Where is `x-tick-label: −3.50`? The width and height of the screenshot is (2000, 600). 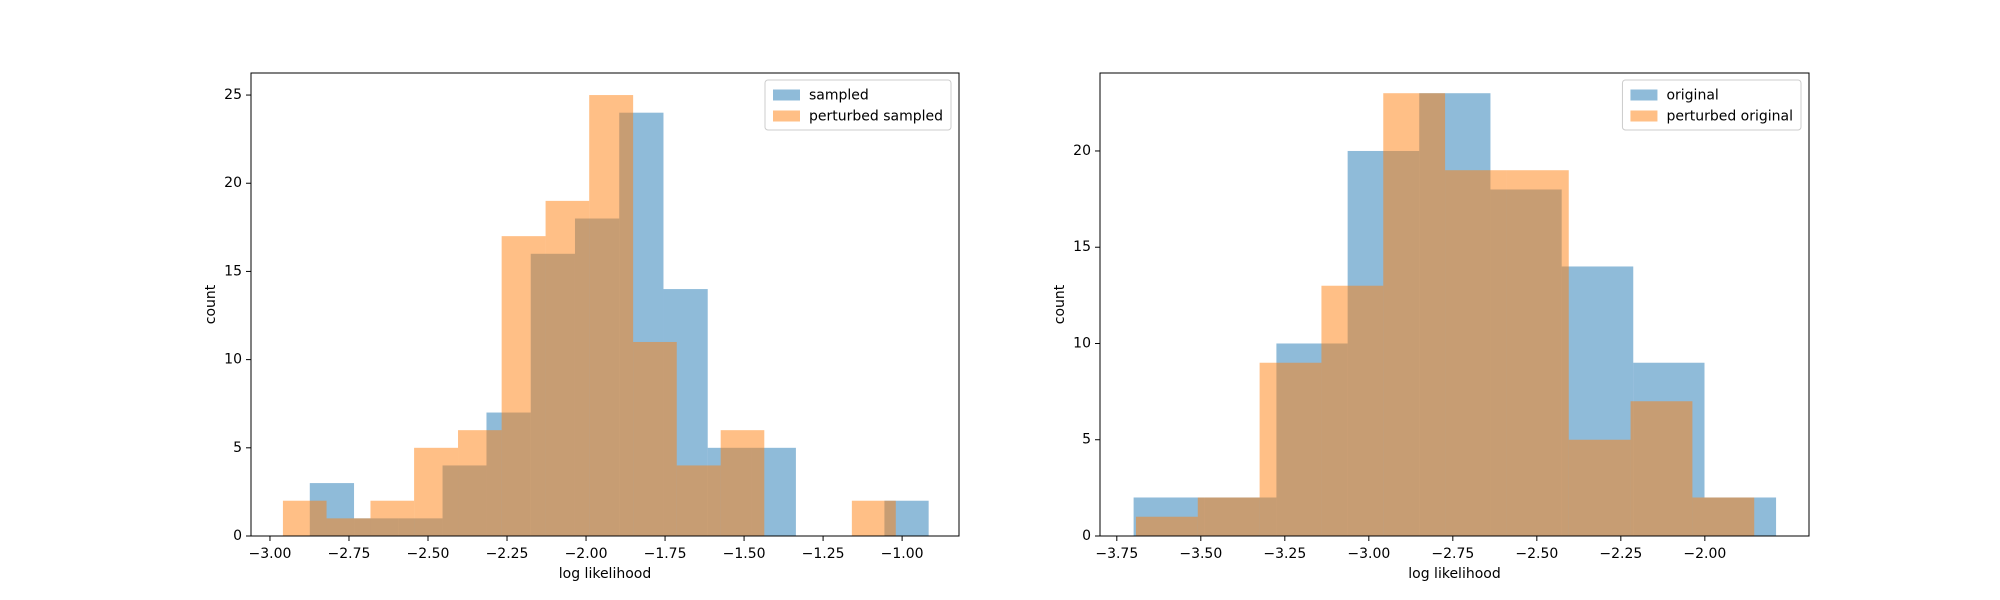
x-tick-label: −3.50 is located at coordinates (1200, 554).